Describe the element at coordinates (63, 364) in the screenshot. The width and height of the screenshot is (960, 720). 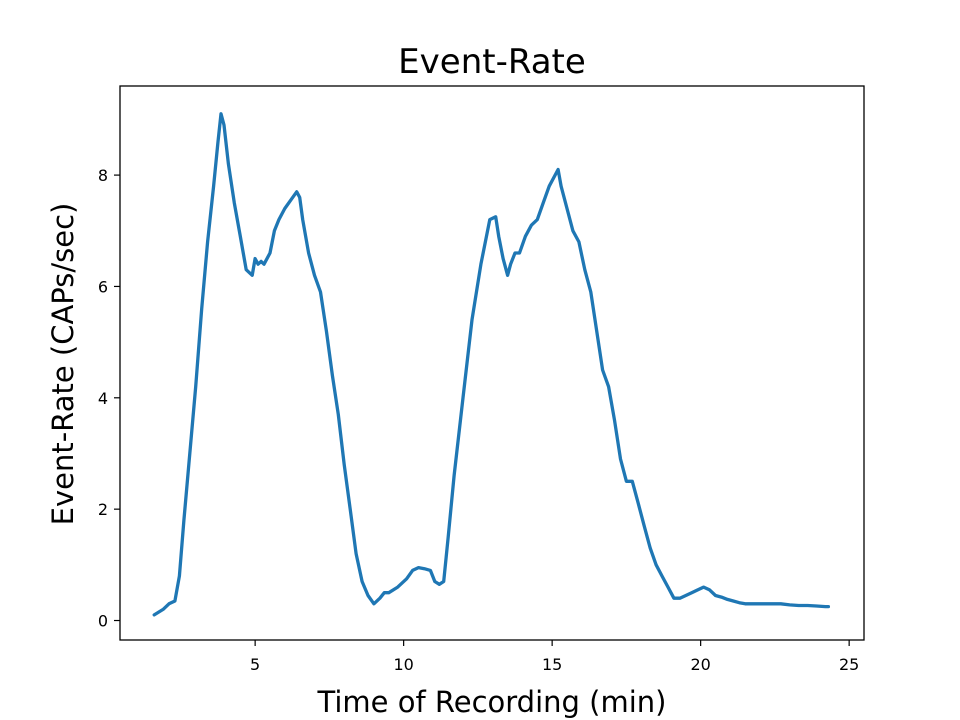
I see `y-axis-label: Event-Rate (CAPs/sec)` at that location.